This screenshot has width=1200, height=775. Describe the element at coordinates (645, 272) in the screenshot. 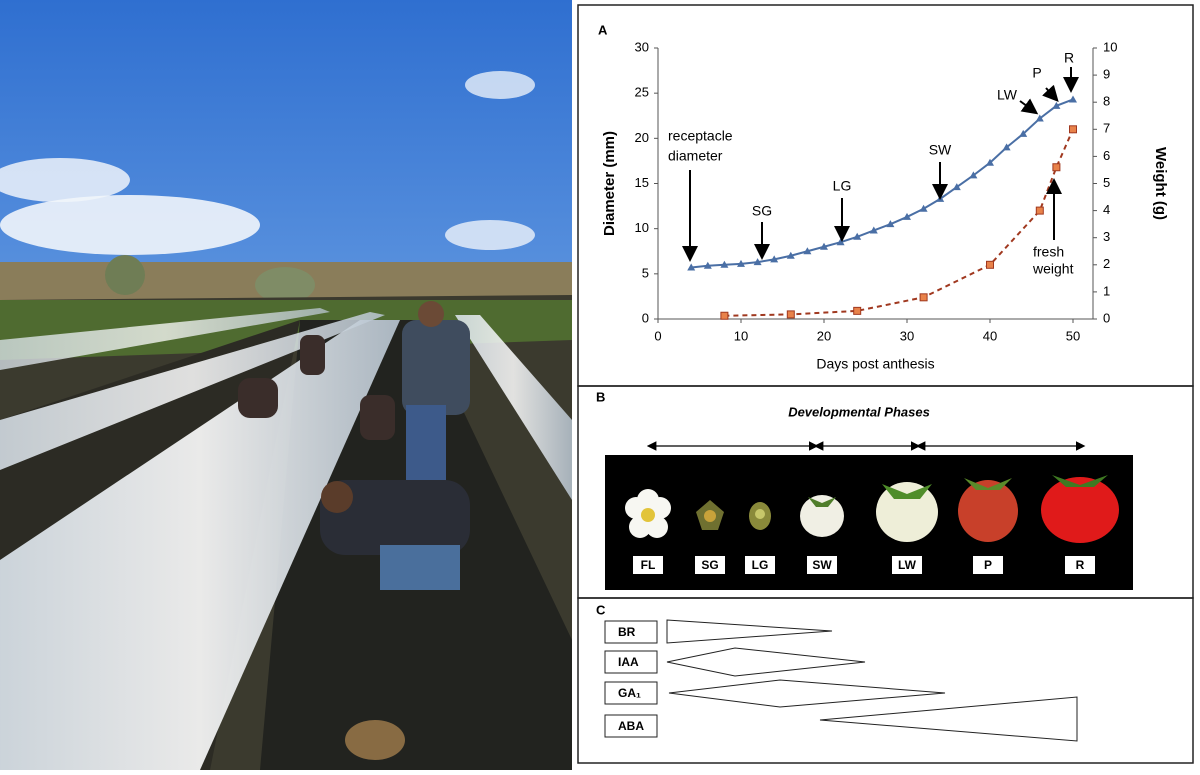

I see `y-tick-label: 5` at that location.